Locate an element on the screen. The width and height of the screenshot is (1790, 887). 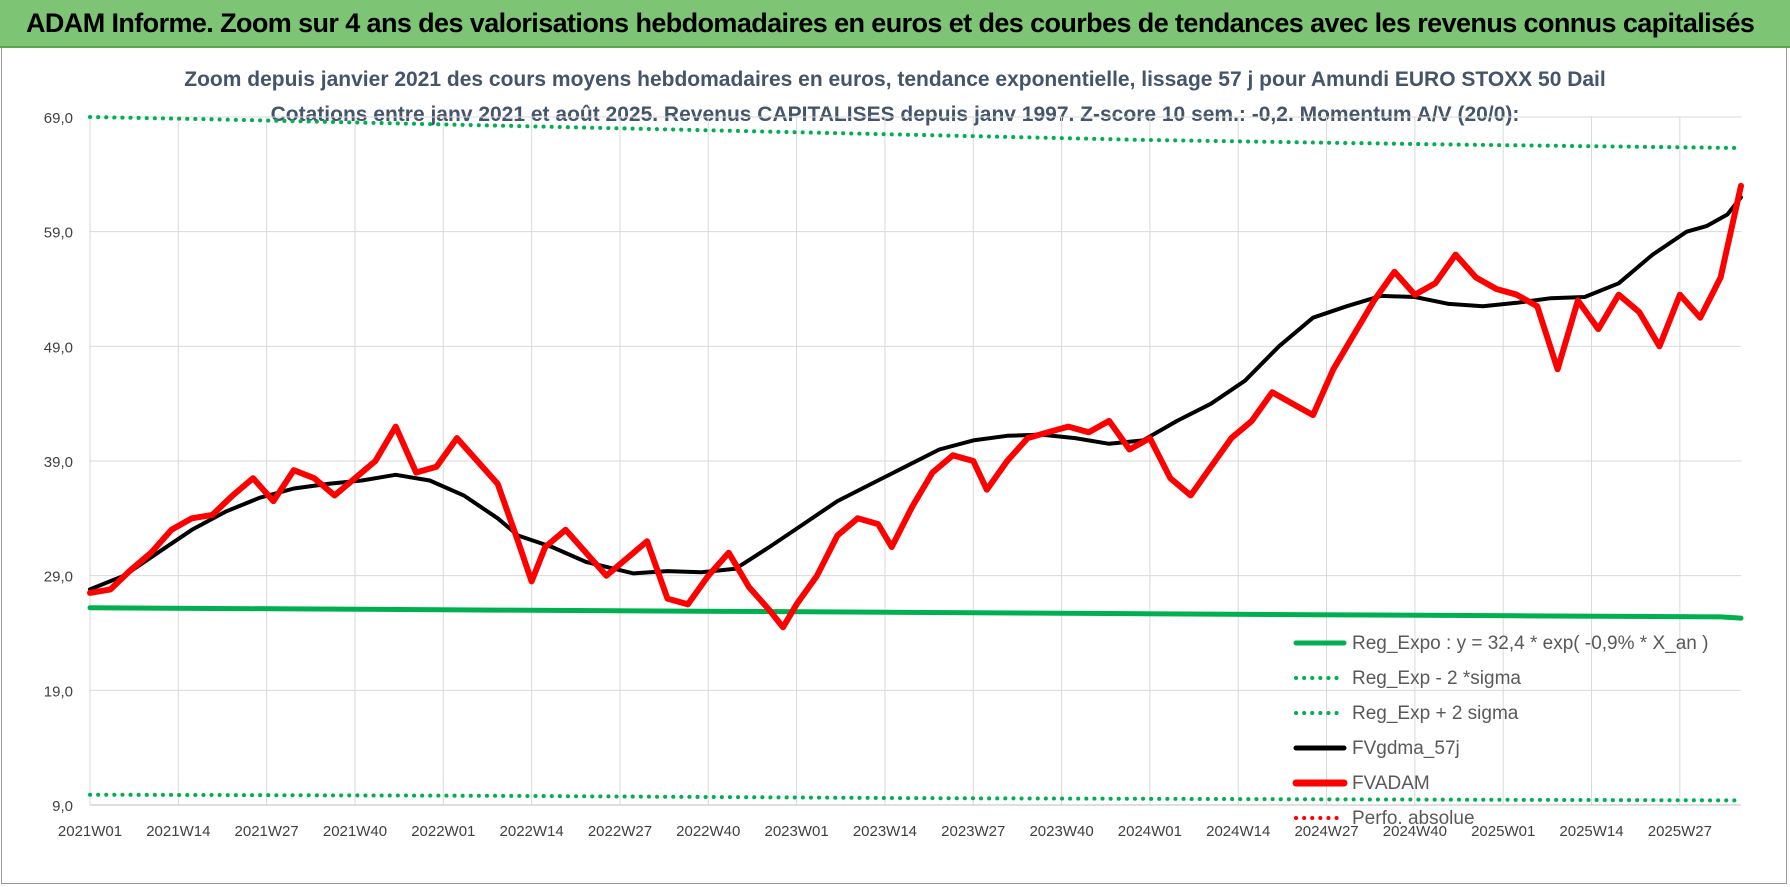
x-tick-label: 2022W27 is located at coordinates (620, 831).